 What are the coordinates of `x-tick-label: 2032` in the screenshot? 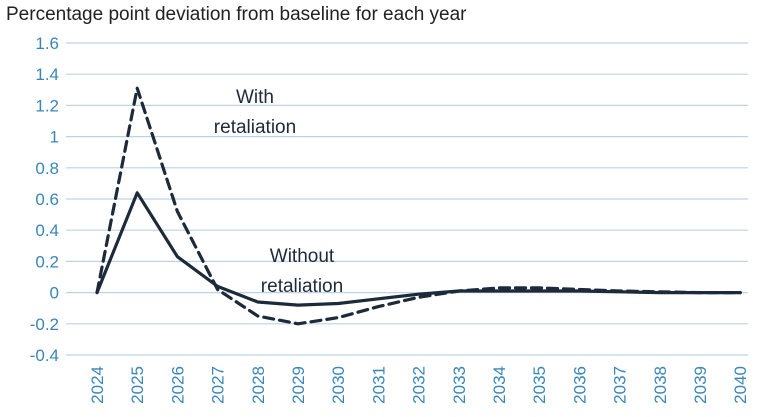 It's located at (419, 385).